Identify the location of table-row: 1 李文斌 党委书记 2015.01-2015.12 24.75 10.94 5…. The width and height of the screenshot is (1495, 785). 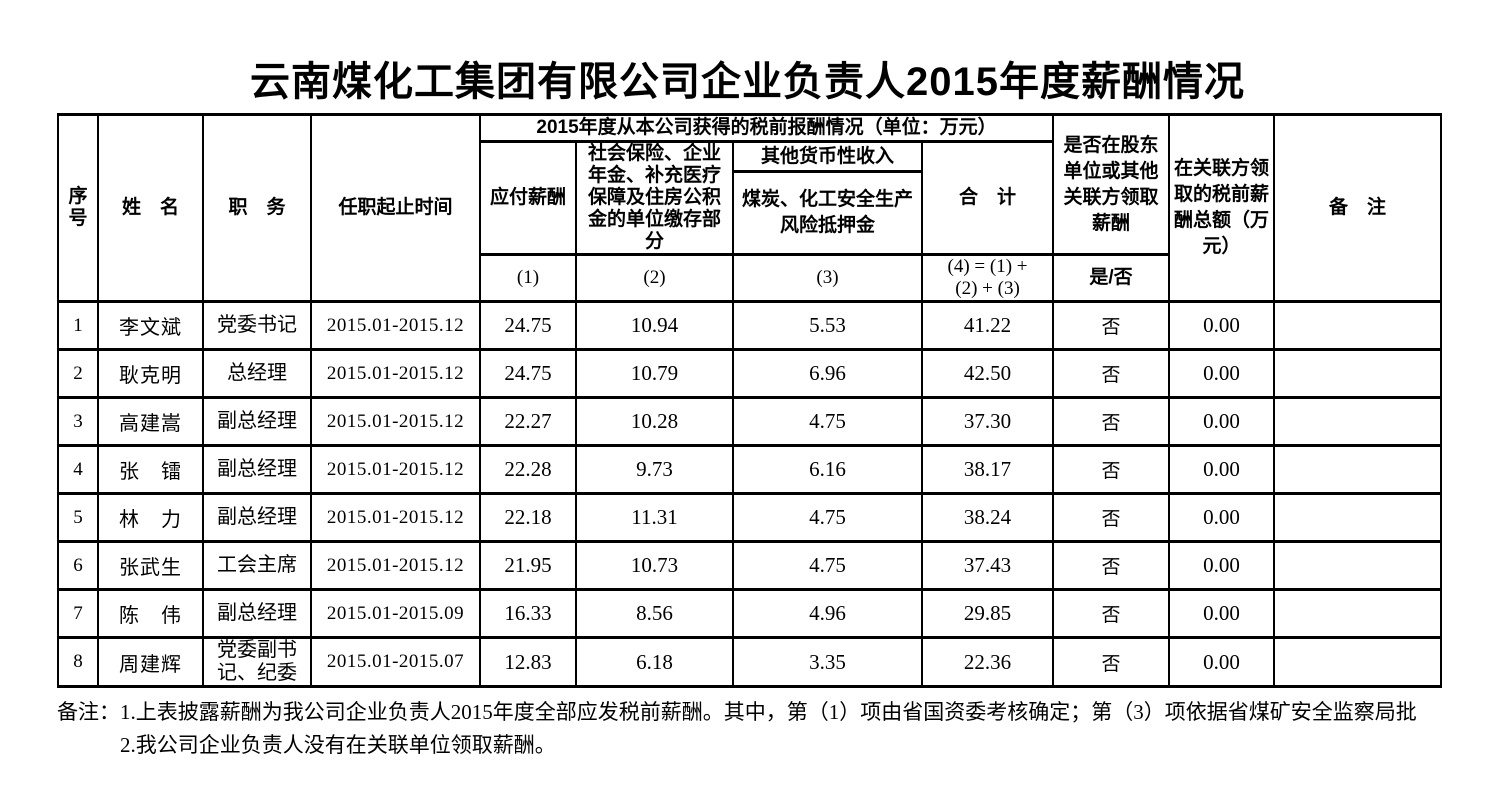
(750, 325).